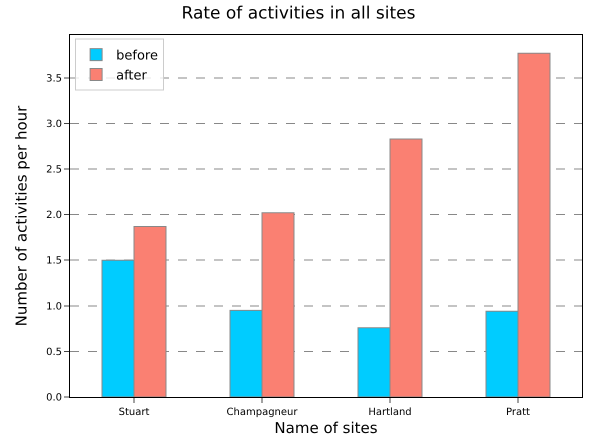 This screenshot has width=597, height=447. What do you see at coordinates (54, 170) in the screenshot?
I see `y-tick-label: 2.5` at bounding box center [54, 170].